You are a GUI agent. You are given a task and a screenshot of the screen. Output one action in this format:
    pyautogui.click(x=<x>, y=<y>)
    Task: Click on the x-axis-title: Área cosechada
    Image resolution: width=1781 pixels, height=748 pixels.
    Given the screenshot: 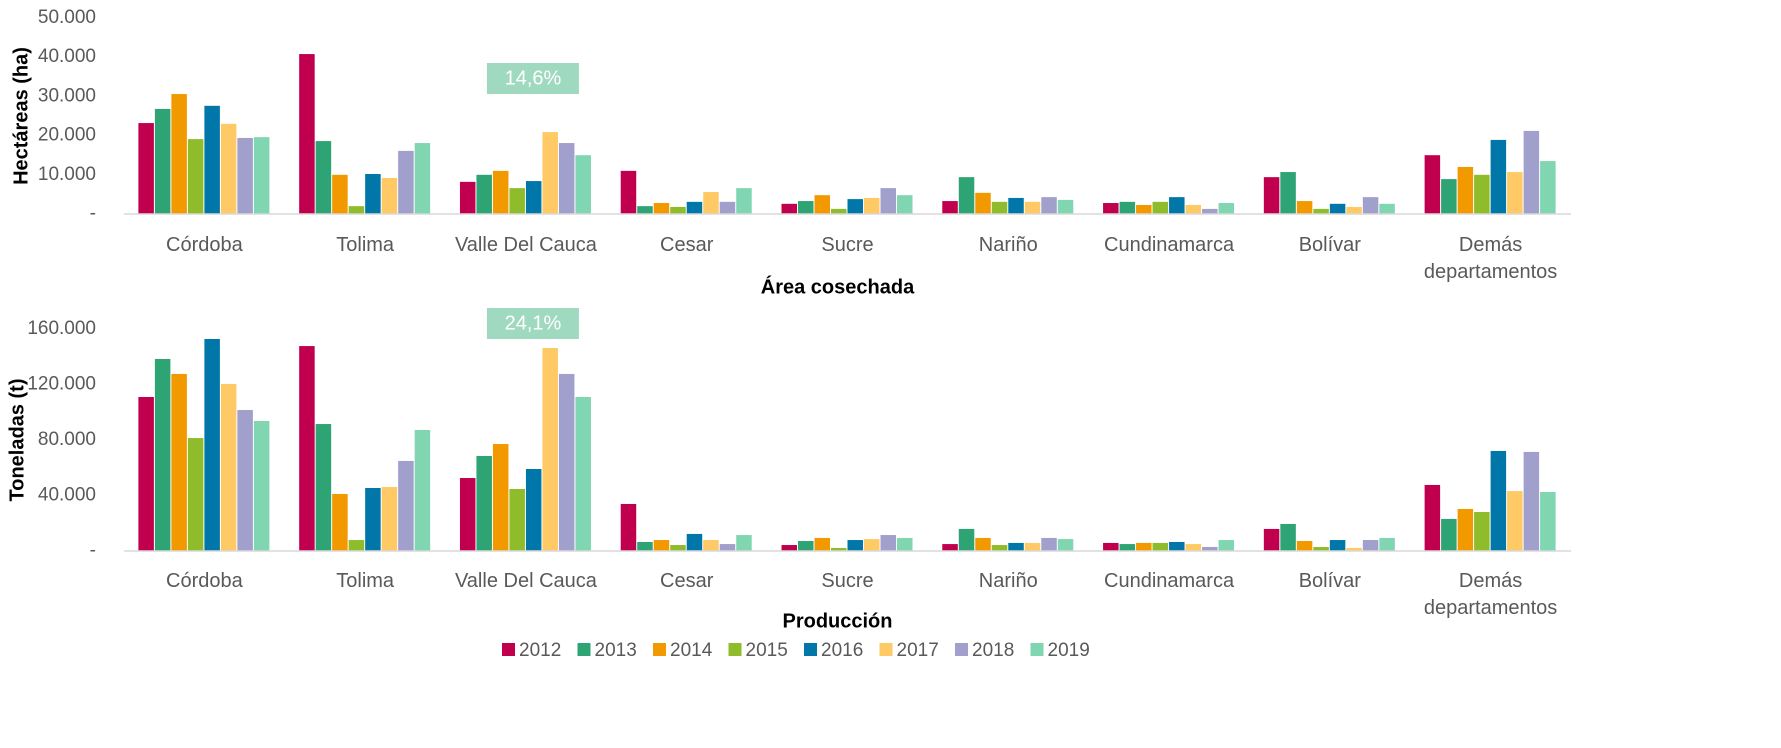 What is the action you would take?
    pyautogui.click(x=838, y=286)
    